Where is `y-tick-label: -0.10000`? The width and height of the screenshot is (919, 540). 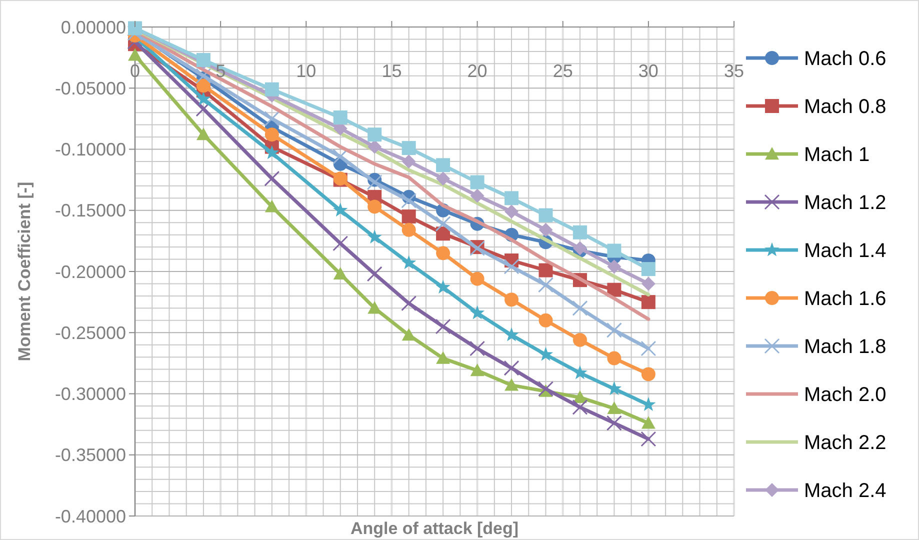 y-tick-label: -0.10000 is located at coordinates (90, 150).